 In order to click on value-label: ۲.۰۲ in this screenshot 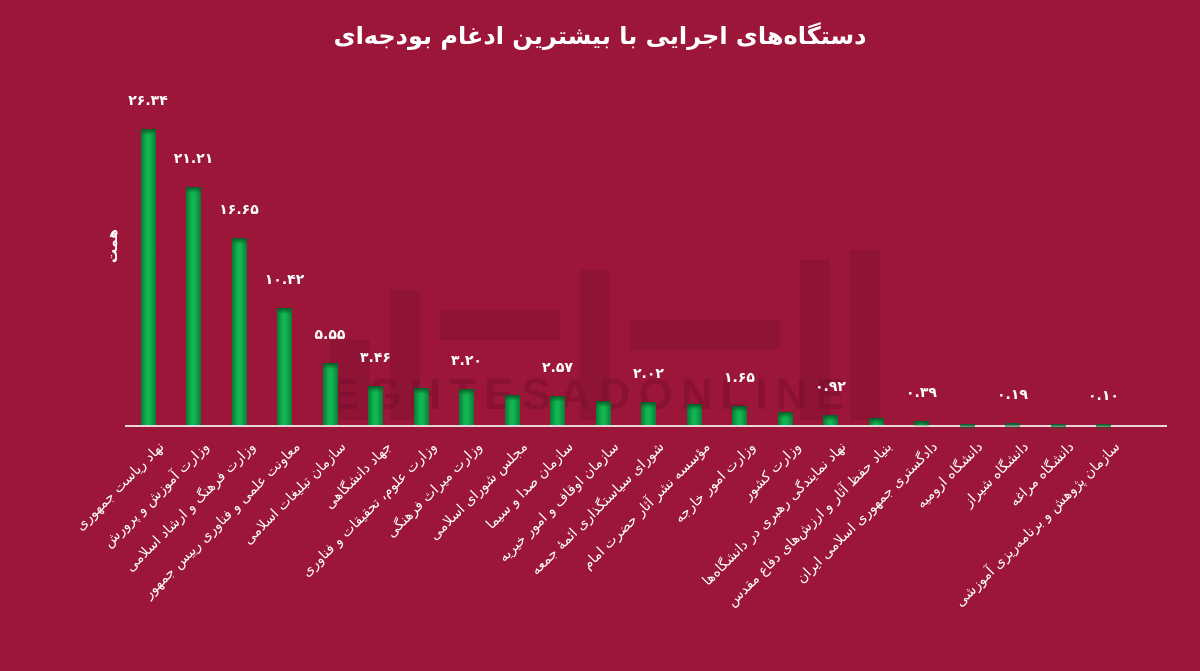, I will do `click(648, 374)`.